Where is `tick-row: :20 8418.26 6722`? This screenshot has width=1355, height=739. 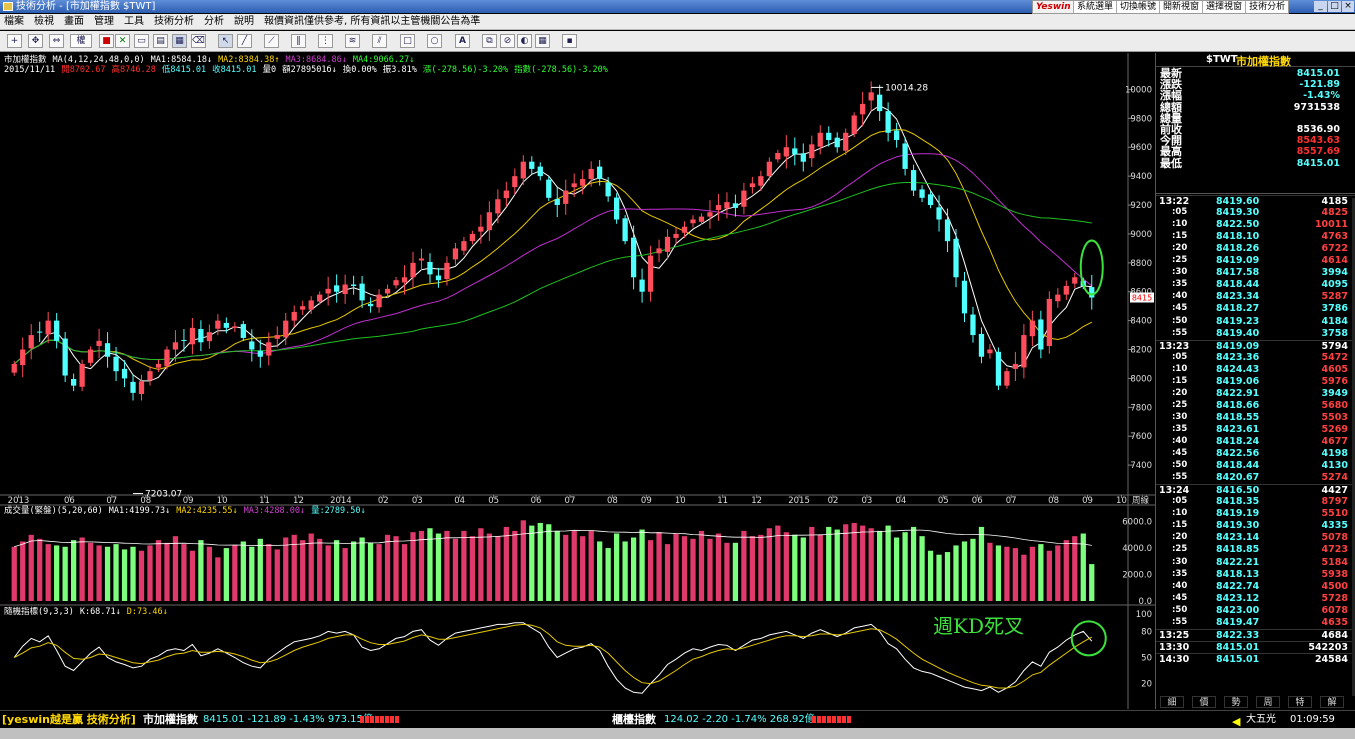 tick-row: :20 8418.26 6722 is located at coordinates (1255, 249).